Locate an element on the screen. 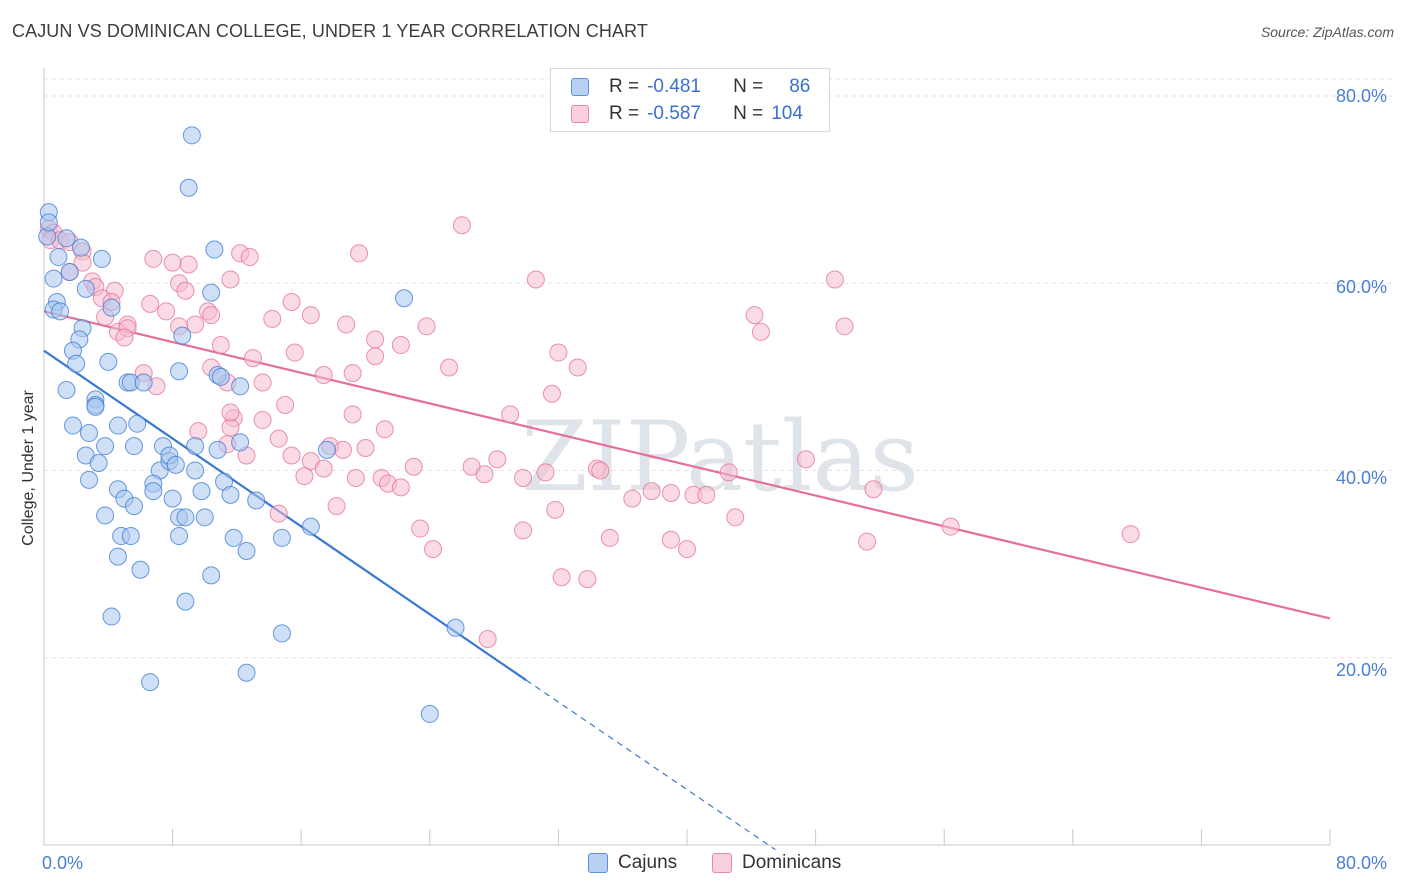  x-tick-label-max: 80.0% is located at coordinates (1362, 863).